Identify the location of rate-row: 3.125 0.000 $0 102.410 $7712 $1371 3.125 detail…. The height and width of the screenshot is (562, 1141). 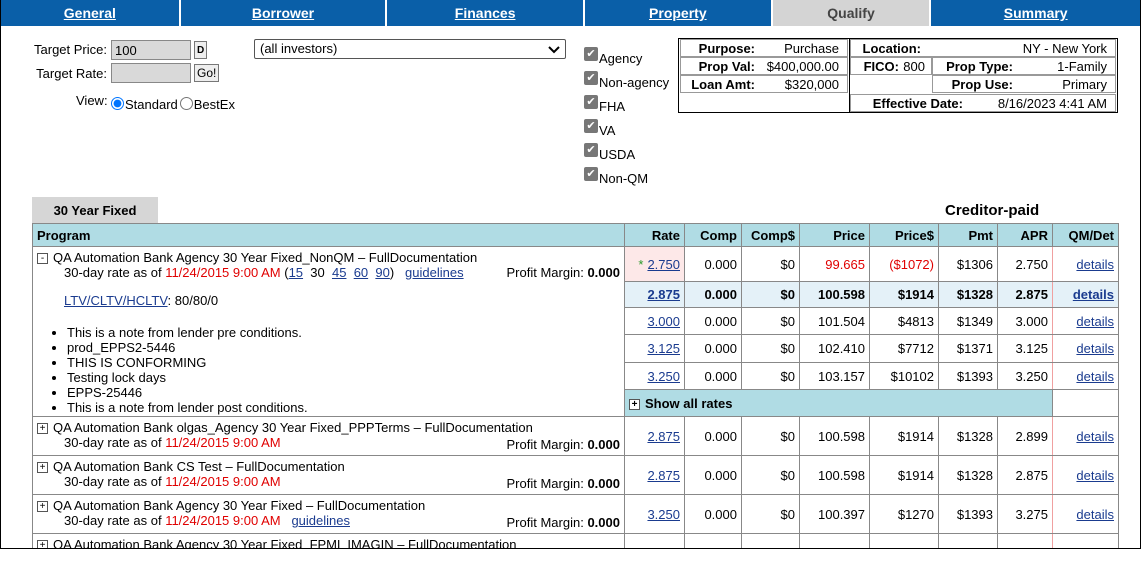
(576, 348).